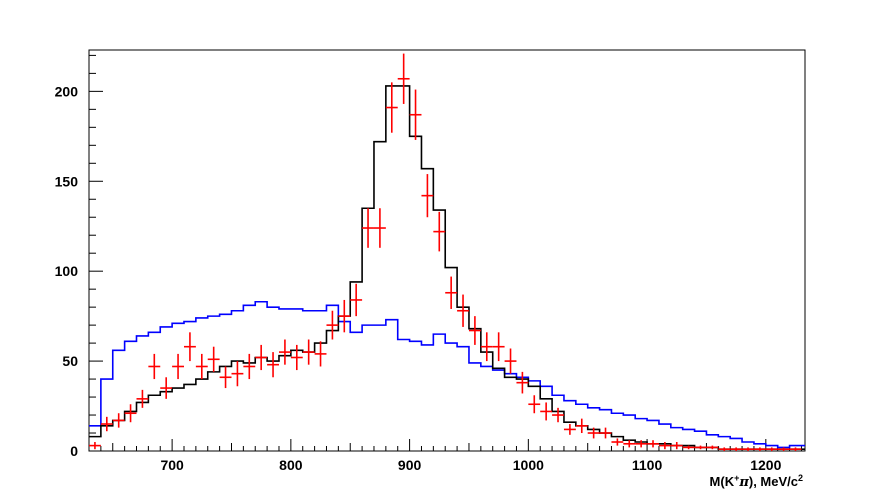 The height and width of the screenshot is (502, 894). Describe the element at coordinates (172, 465) in the screenshot. I see `x-tick-label: 700` at that location.